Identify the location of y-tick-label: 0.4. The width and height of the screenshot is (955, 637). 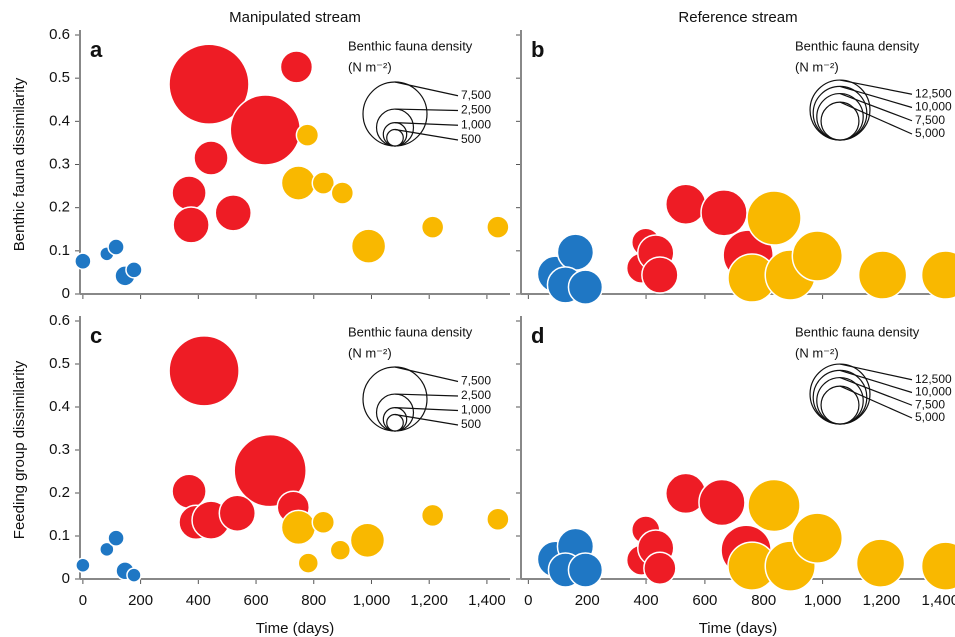
(59, 120).